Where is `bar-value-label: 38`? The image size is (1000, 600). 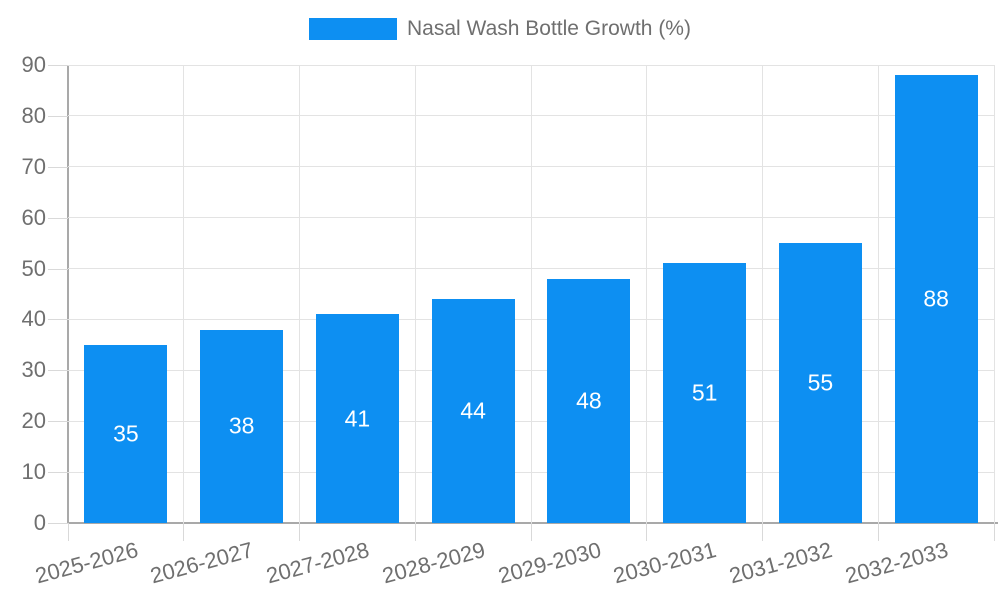 bar-value-label: 38 is located at coordinates (241, 425).